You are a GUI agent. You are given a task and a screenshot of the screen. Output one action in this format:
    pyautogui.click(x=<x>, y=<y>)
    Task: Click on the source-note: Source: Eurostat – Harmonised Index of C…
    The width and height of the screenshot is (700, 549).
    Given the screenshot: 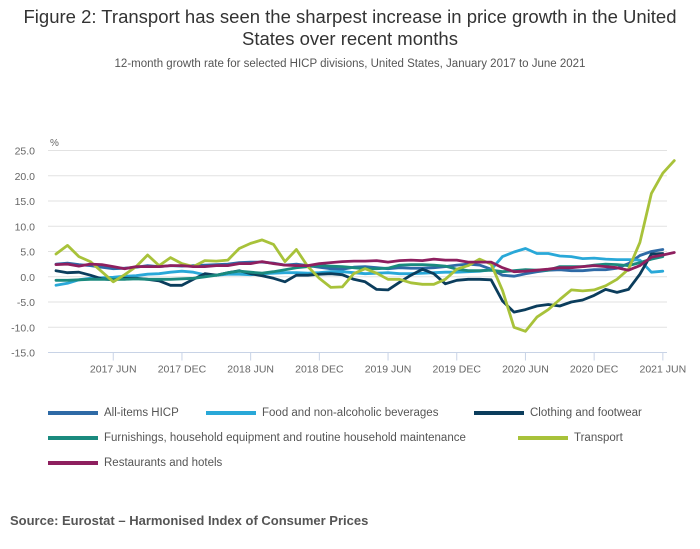 What is the action you would take?
    pyautogui.click(x=189, y=520)
    